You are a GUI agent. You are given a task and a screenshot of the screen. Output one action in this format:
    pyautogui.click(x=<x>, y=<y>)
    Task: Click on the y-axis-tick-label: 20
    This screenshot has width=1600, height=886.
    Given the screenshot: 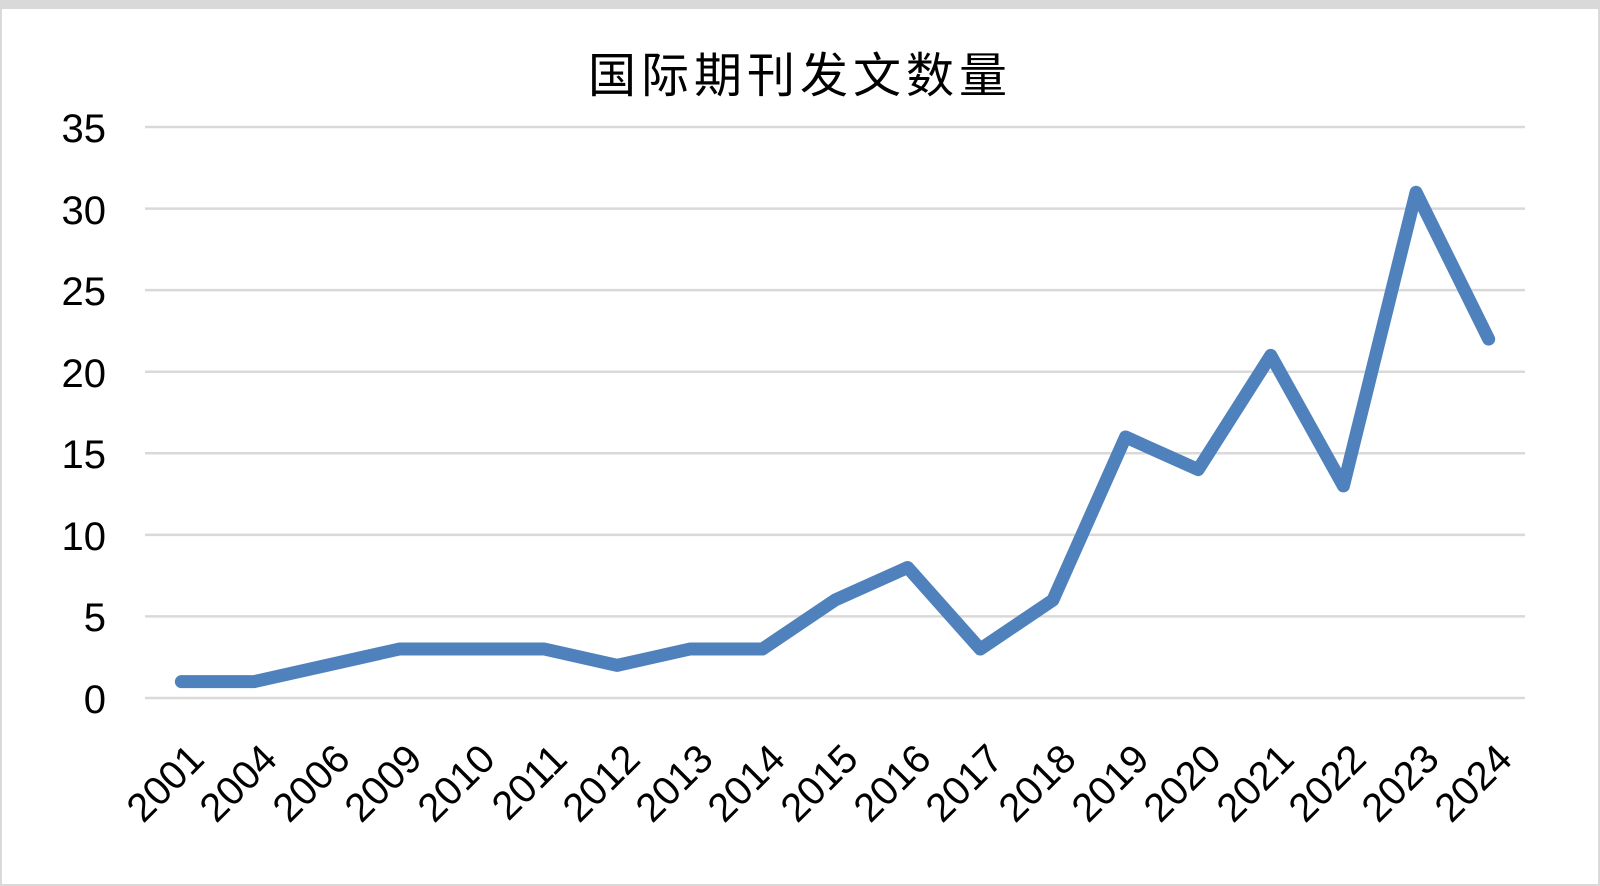 What is the action you would take?
    pyautogui.click(x=84, y=373)
    